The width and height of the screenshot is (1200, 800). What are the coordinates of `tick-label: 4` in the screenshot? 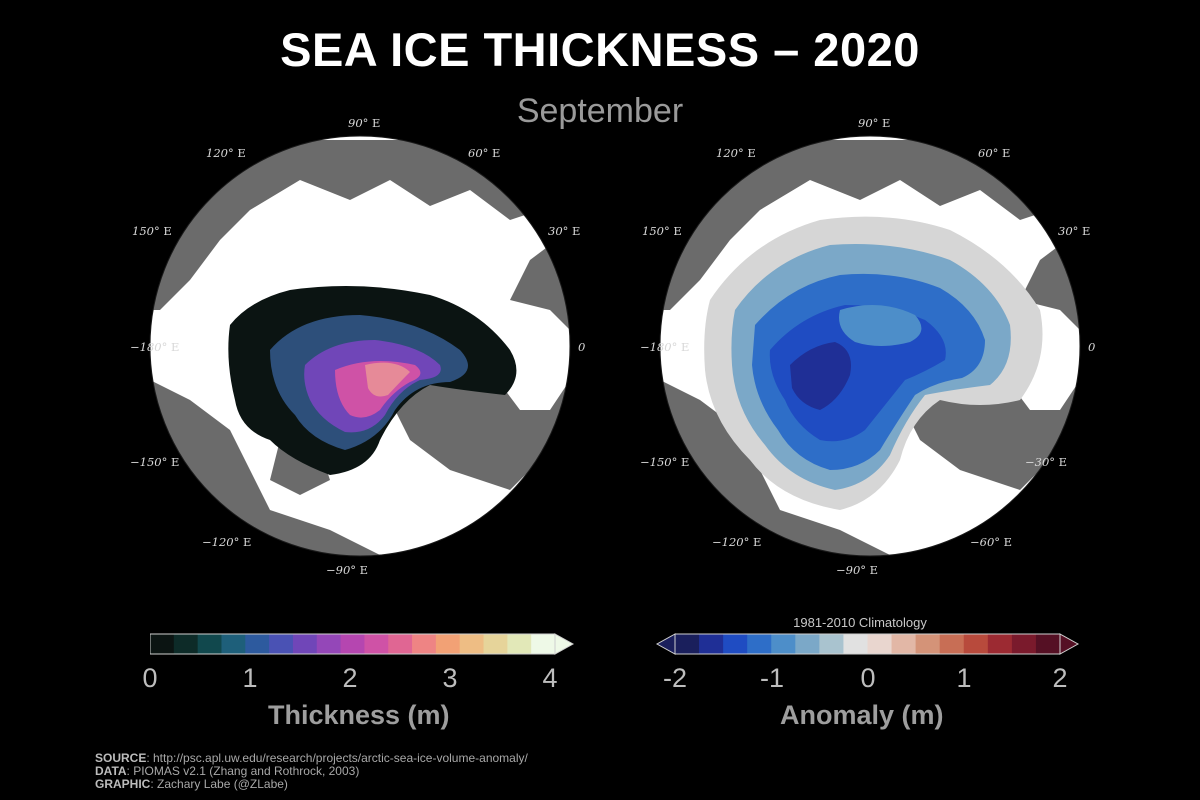 It's located at (550, 678).